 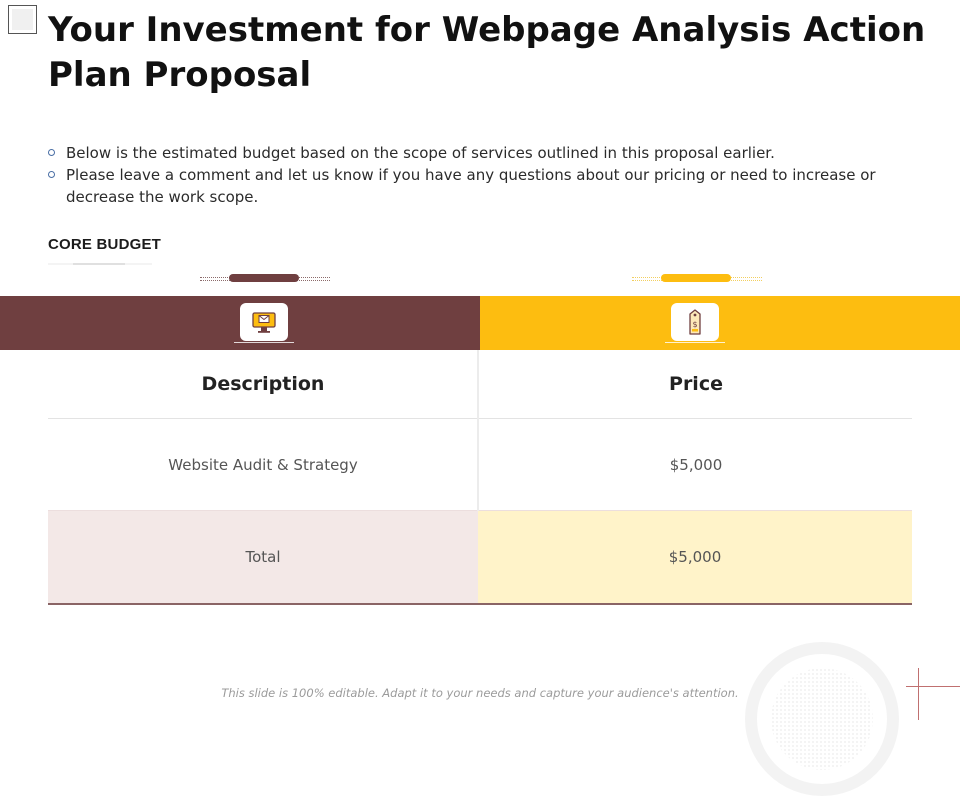 I want to click on section-label: CORE BUDGET, so click(x=105, y=244).